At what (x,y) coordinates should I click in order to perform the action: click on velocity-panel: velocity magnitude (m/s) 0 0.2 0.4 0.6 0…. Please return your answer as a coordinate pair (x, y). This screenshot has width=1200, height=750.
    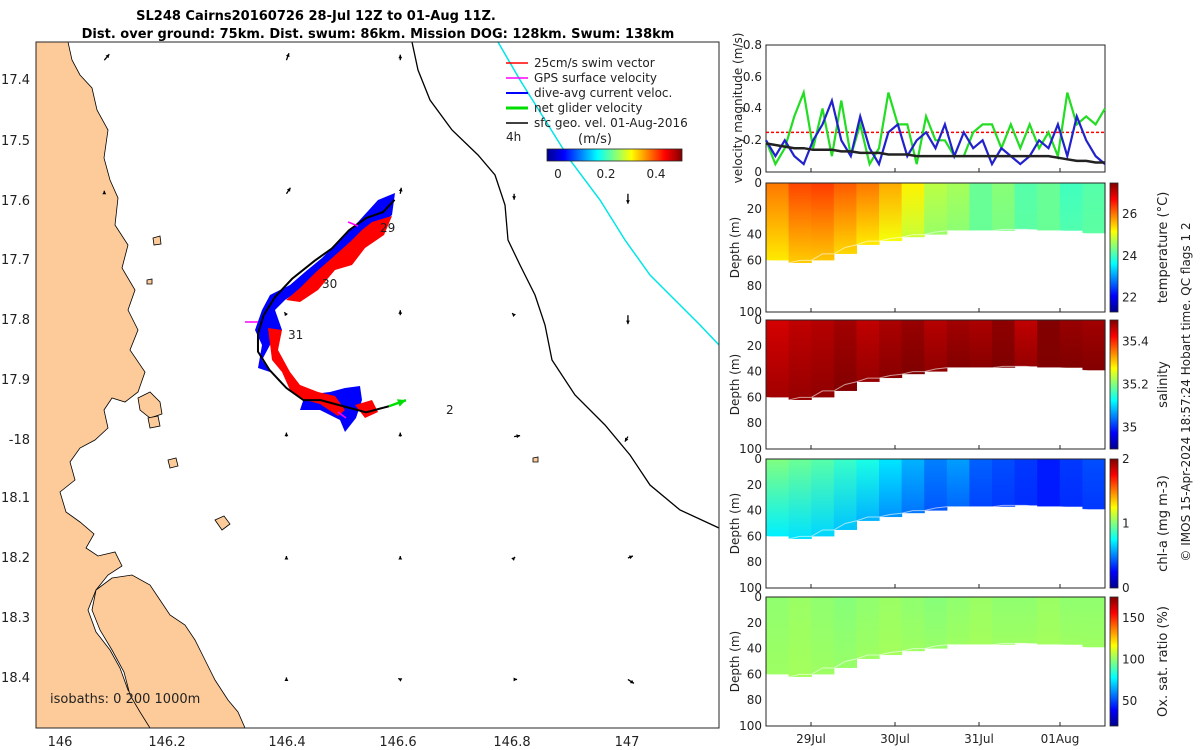
    Looking at the image, I should click on (918, 108).